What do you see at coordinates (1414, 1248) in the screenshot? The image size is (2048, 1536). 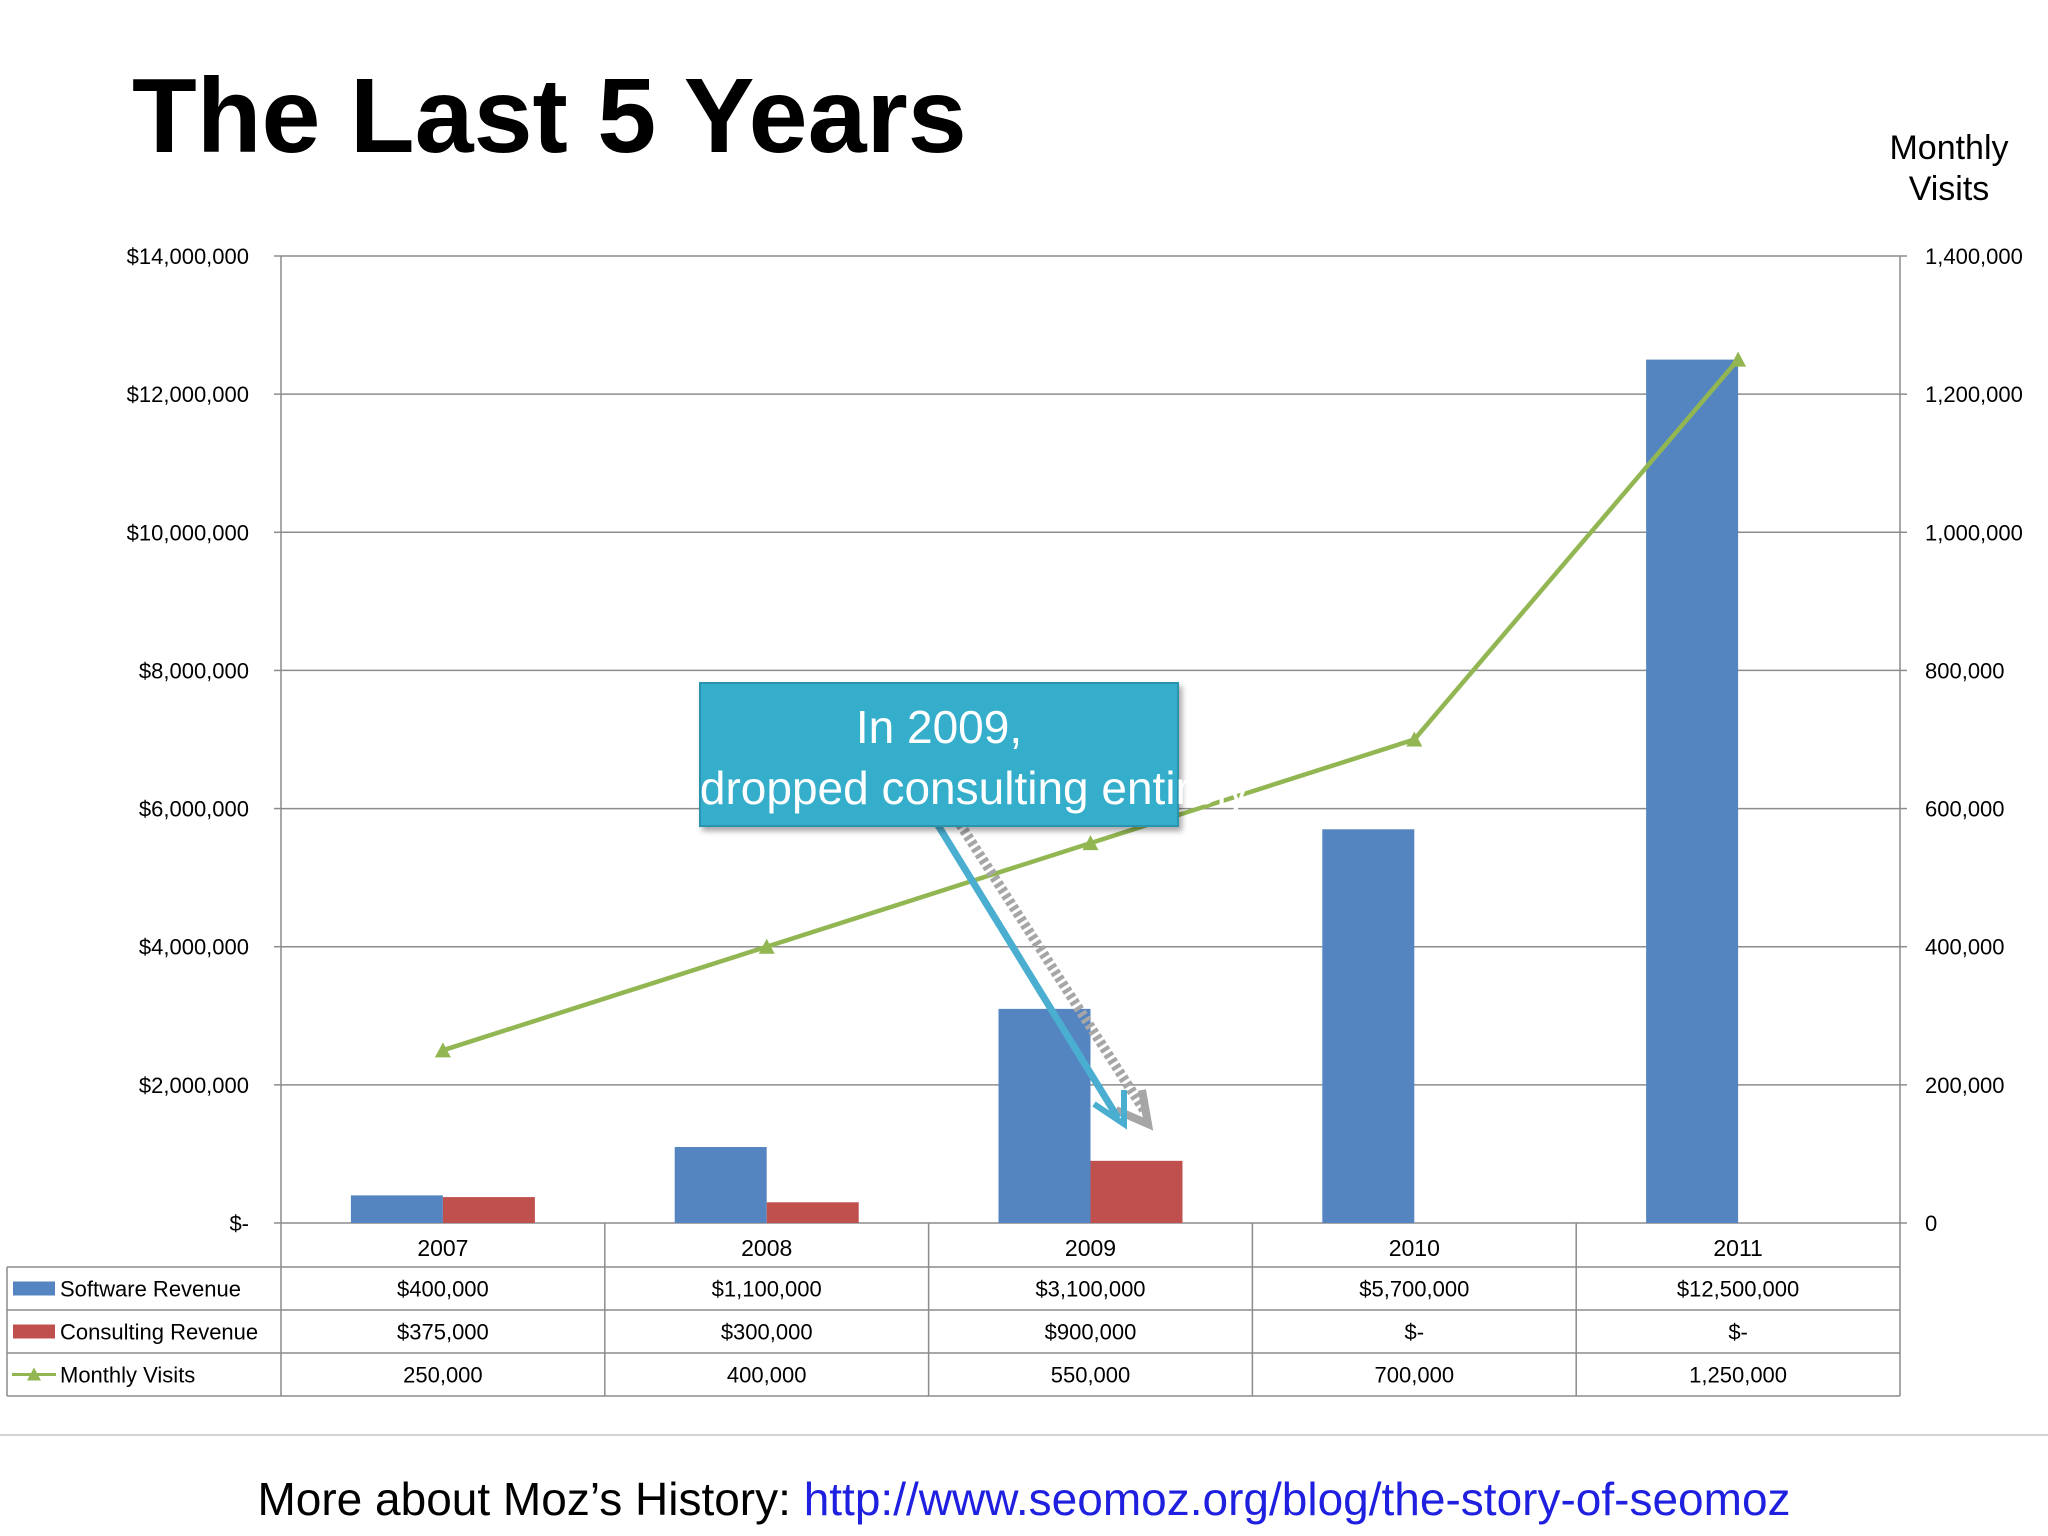 I see `category-label: 2010` at bounding box center [1414, 1248].